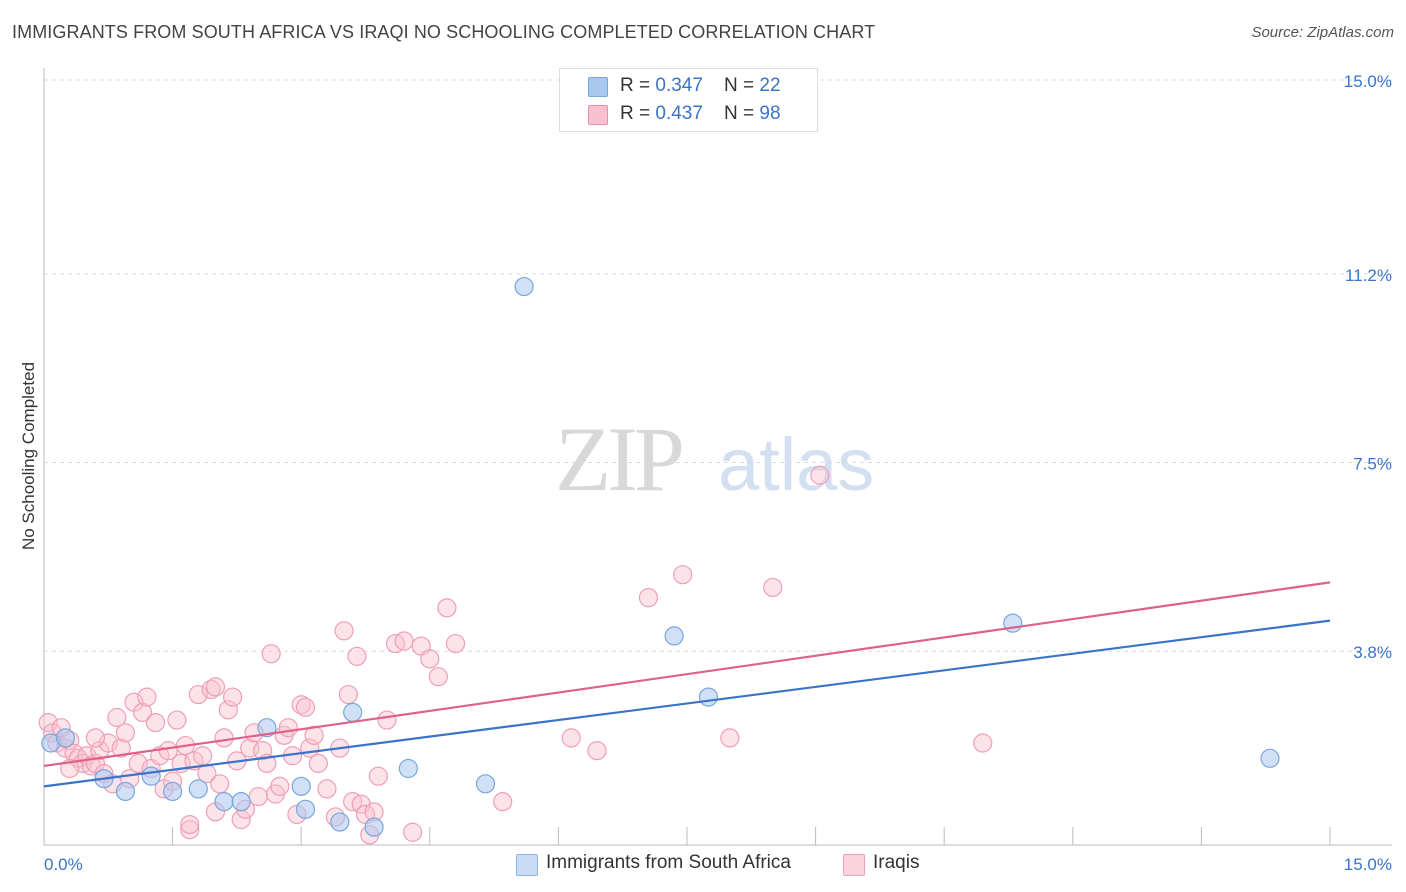 This screenshot has width=1406, height=892. I want to click on legend-n-label: N =, so click(742, 85).